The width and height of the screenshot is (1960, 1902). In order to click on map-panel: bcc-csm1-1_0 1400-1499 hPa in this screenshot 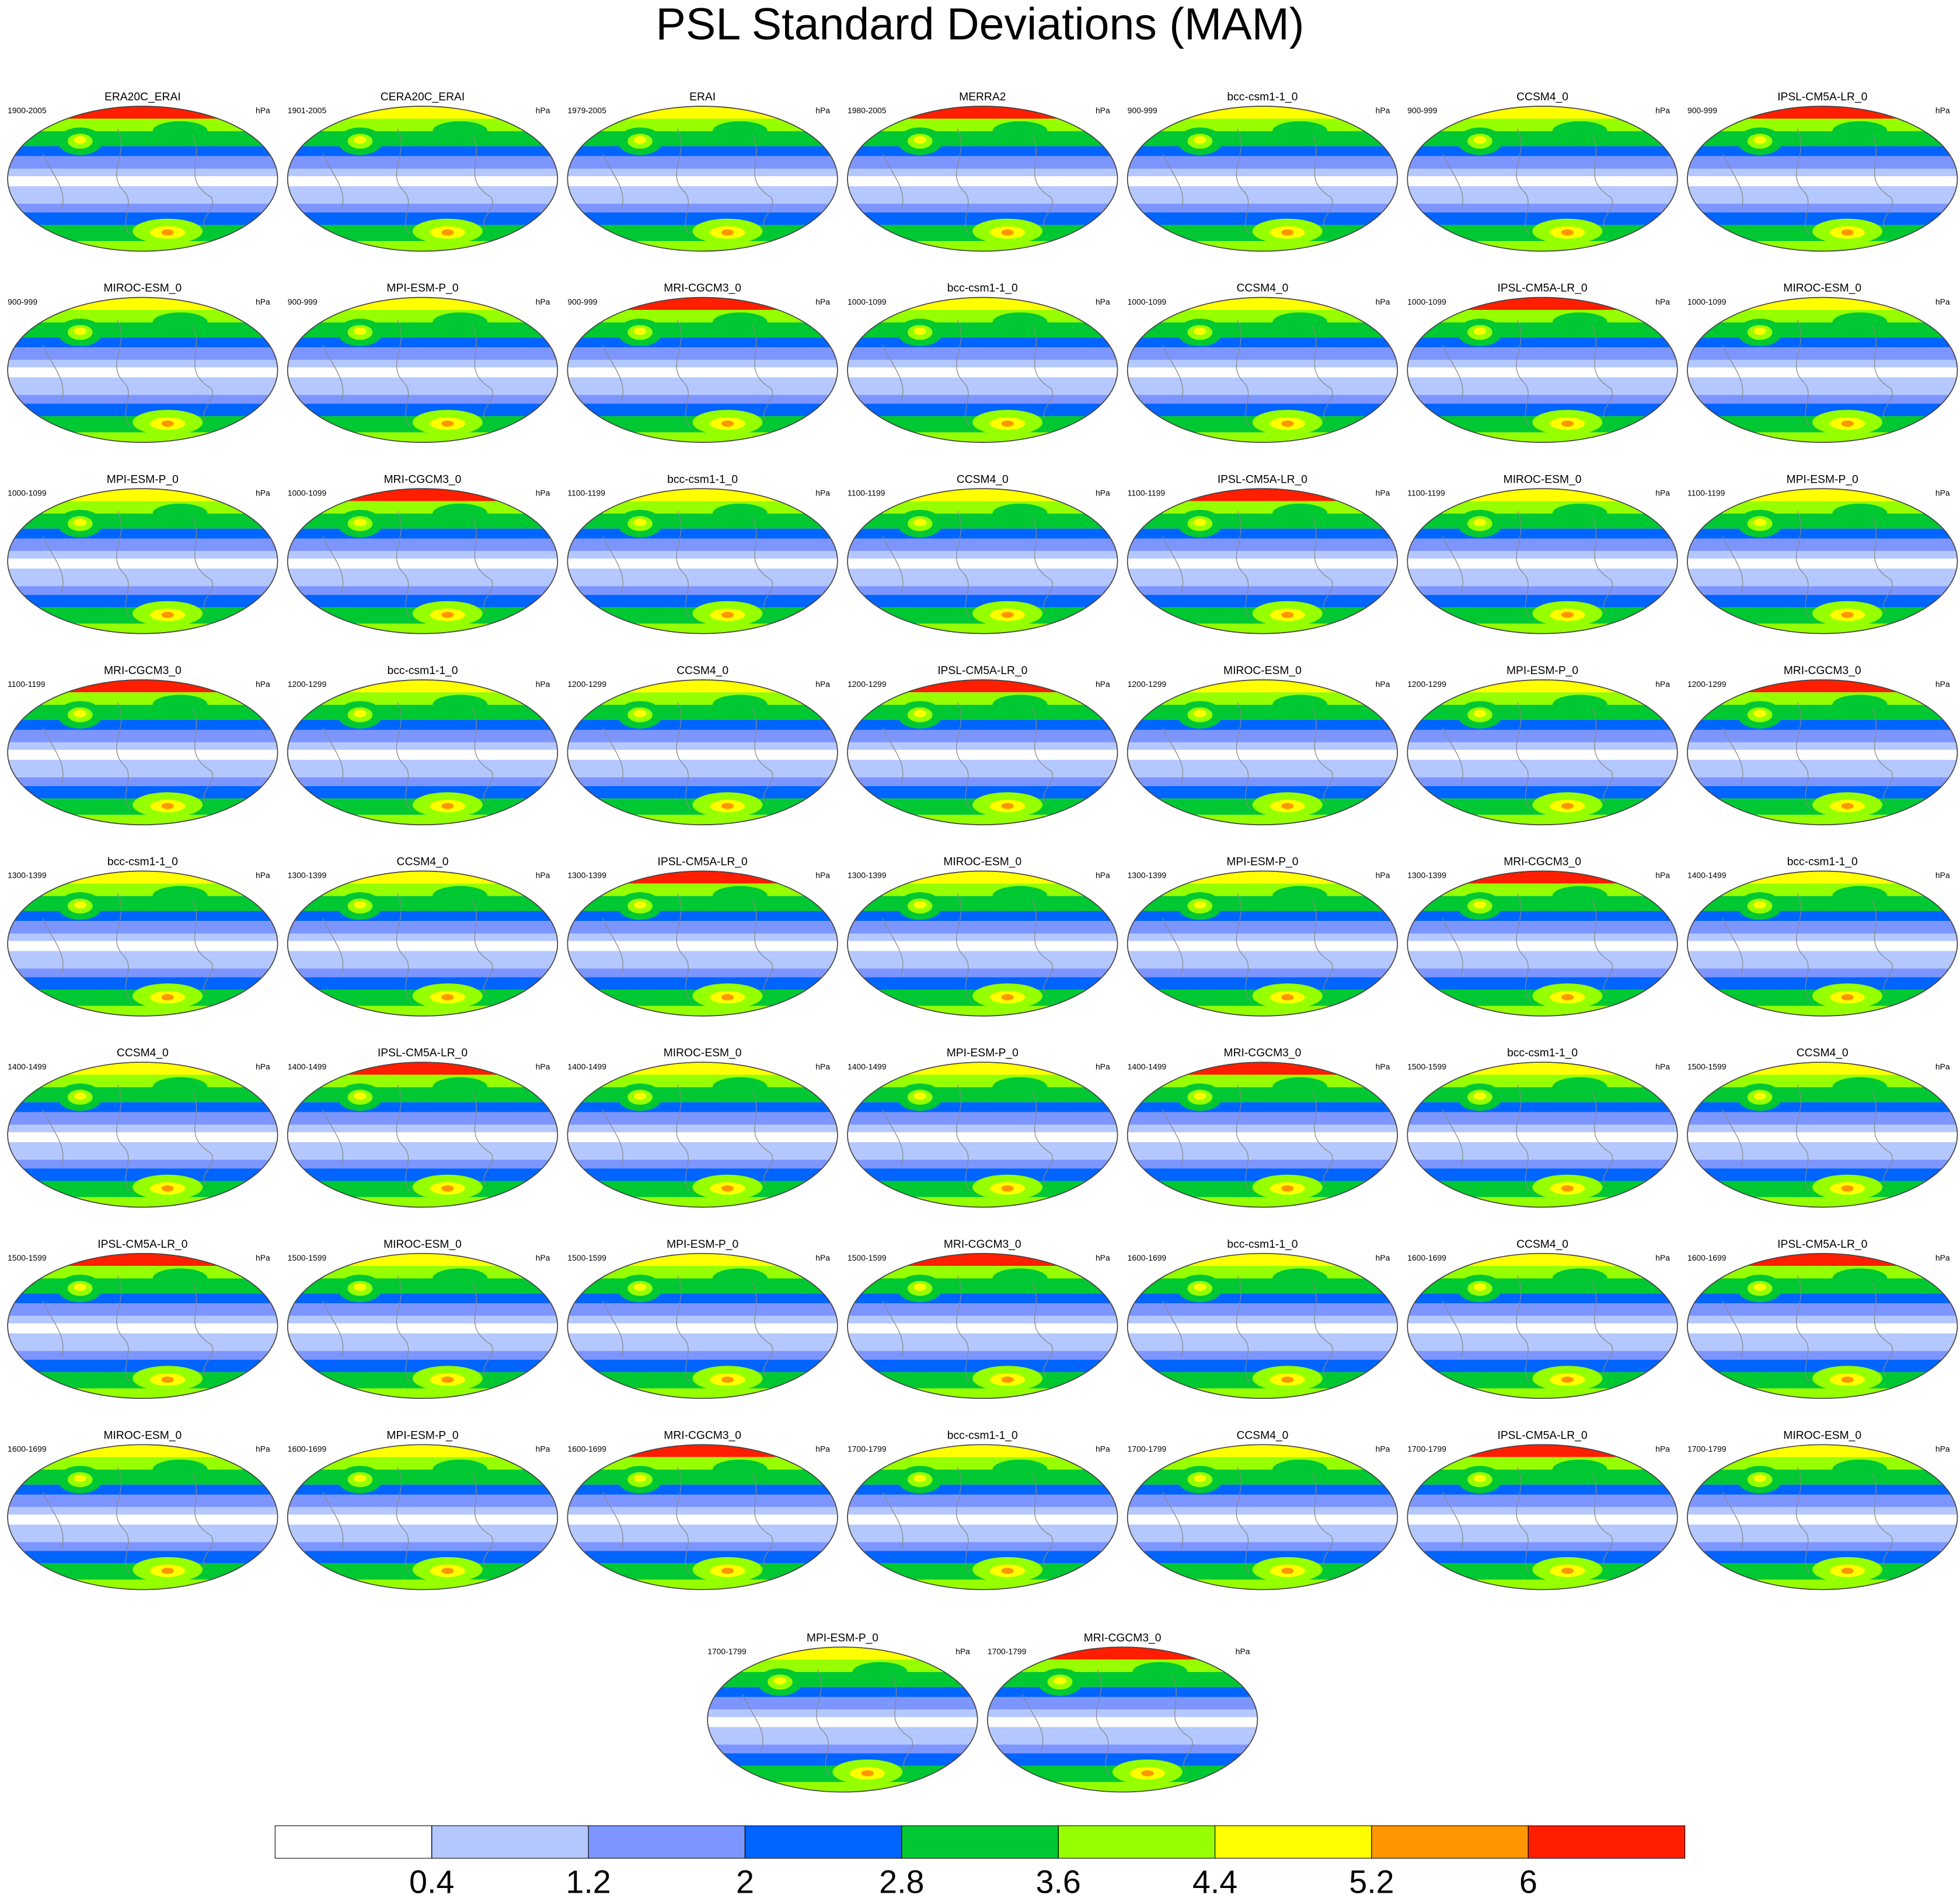, I will do `click(1822, 936)`.